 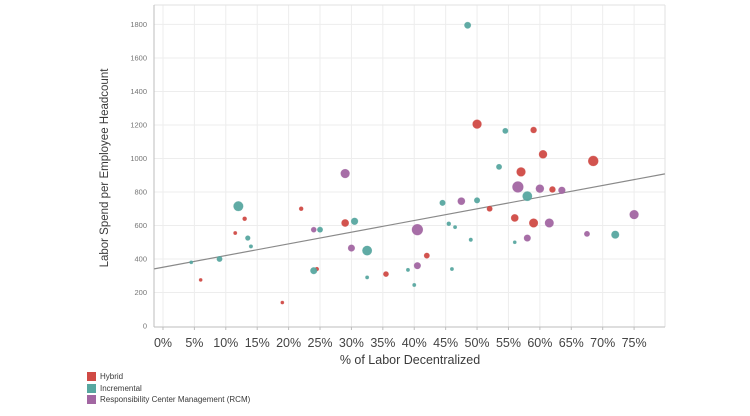 I want to click on legend-item-incremental: Incremental, so click(x=168, y=389).